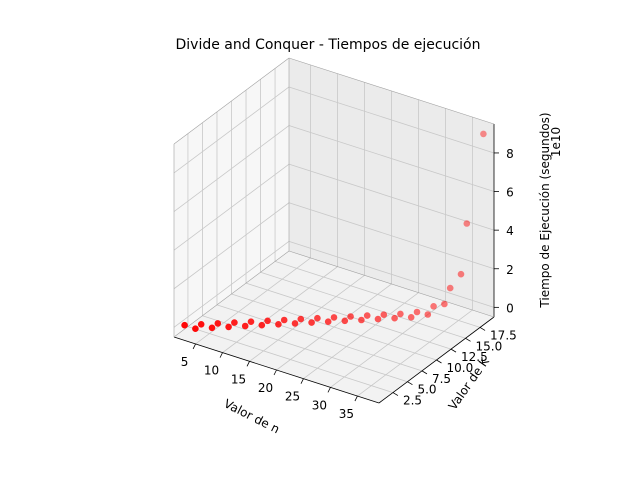 The image size is (640, 480). I want to click on y-tick-label: 5.0, so click(426, 390).